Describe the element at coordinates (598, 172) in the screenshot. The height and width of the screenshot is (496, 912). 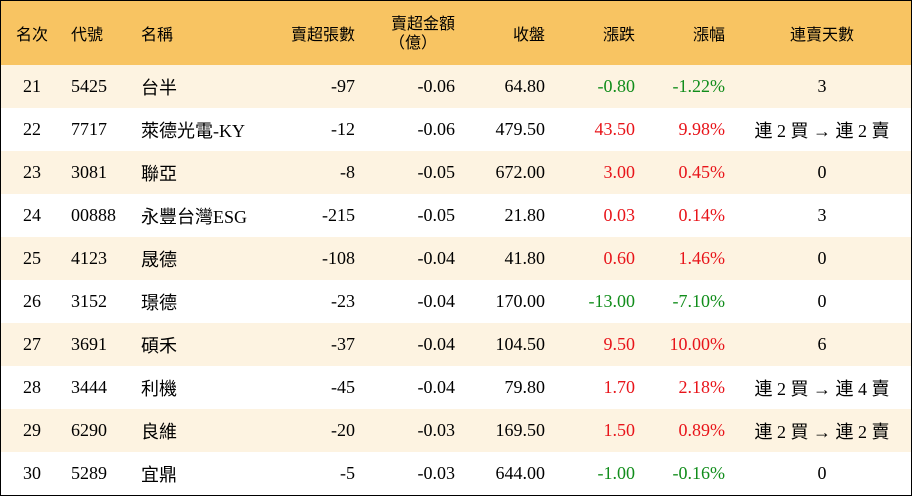
I see `table-cell: 3.00` at that location.